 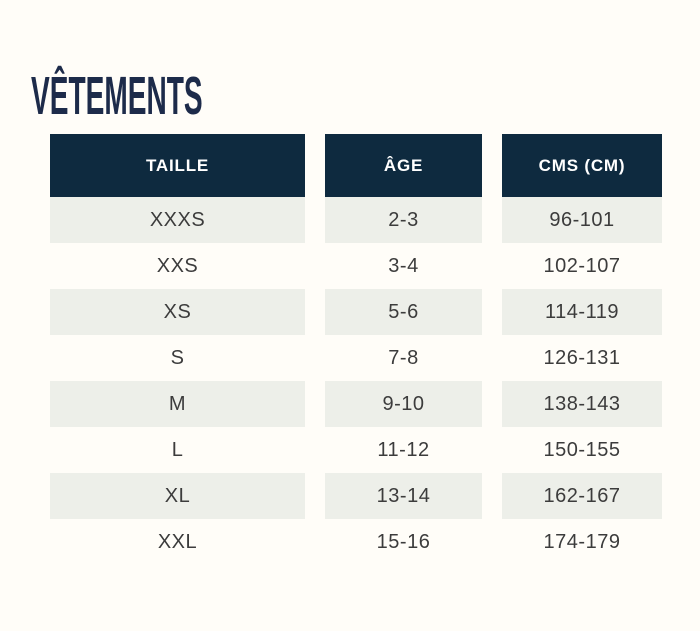 What do you see at coordinates (582, 312) in the screenshot?
I see `table-cell-cms: 114-119` at bounding box center [582, 312].